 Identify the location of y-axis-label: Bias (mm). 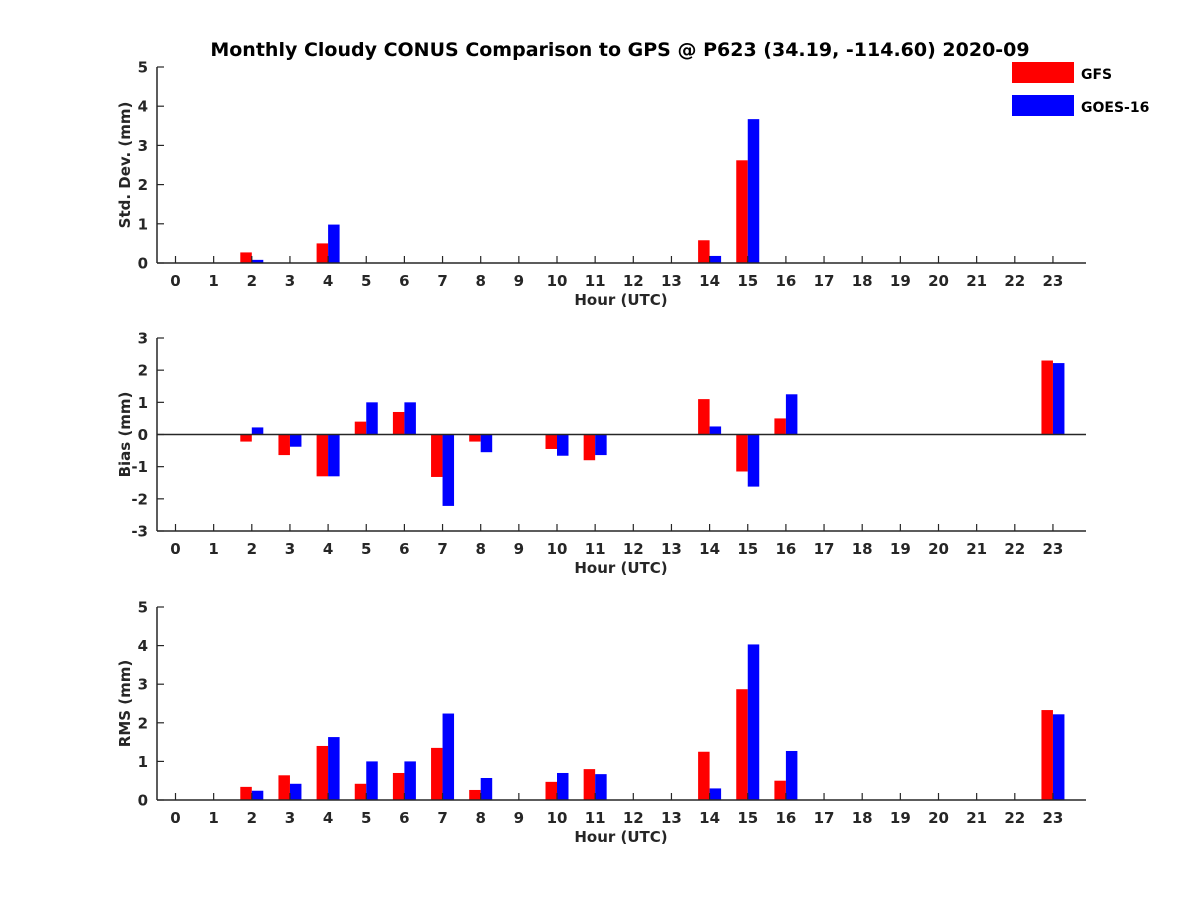
(125, 435).